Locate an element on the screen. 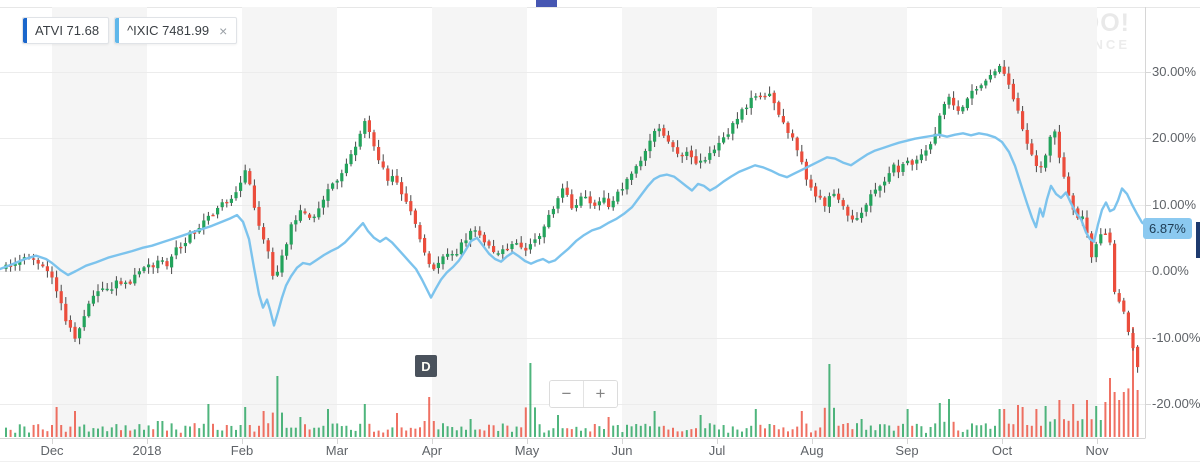 Image resolution: width=1200 pixels, height=464 pixels. zoom-out-button: − is located at coordinates (567, 394).